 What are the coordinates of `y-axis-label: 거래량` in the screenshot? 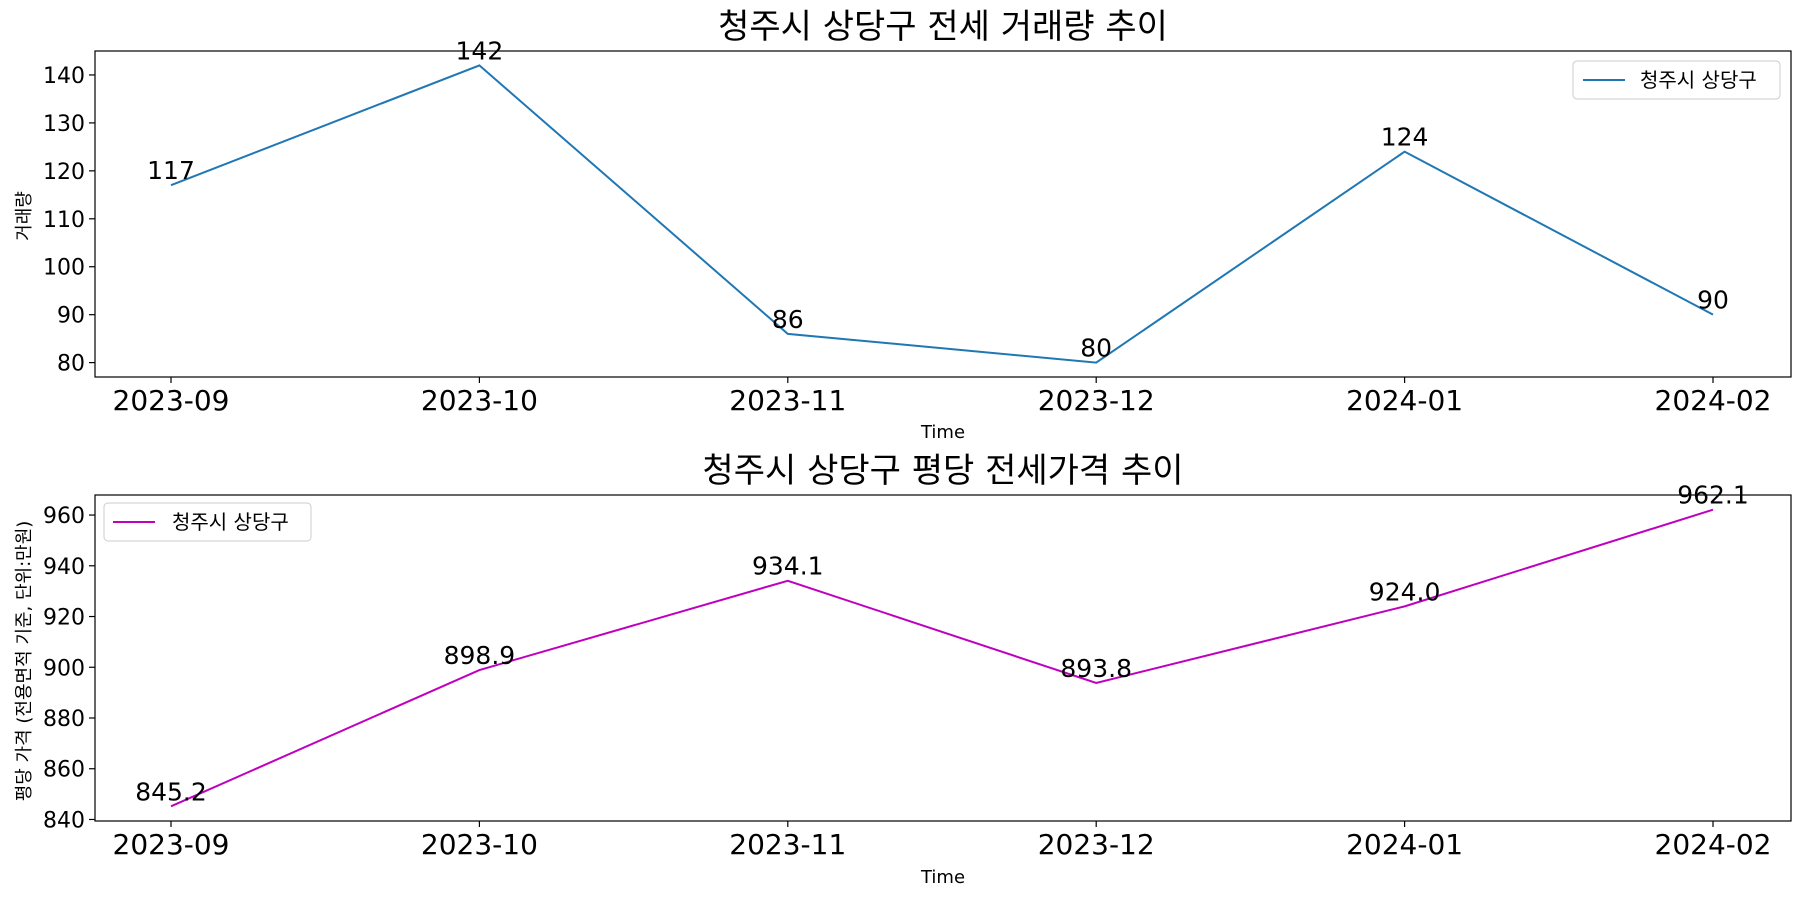 It's located at (24, 216).